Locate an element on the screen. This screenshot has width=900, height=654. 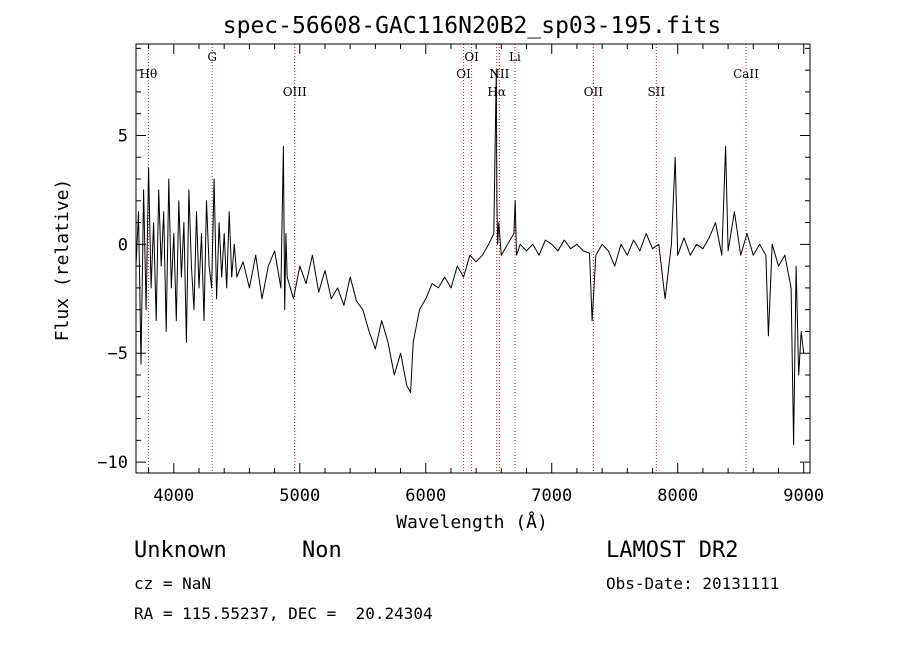
x-tick-label: 5000 is located at coordinates (299, 496).